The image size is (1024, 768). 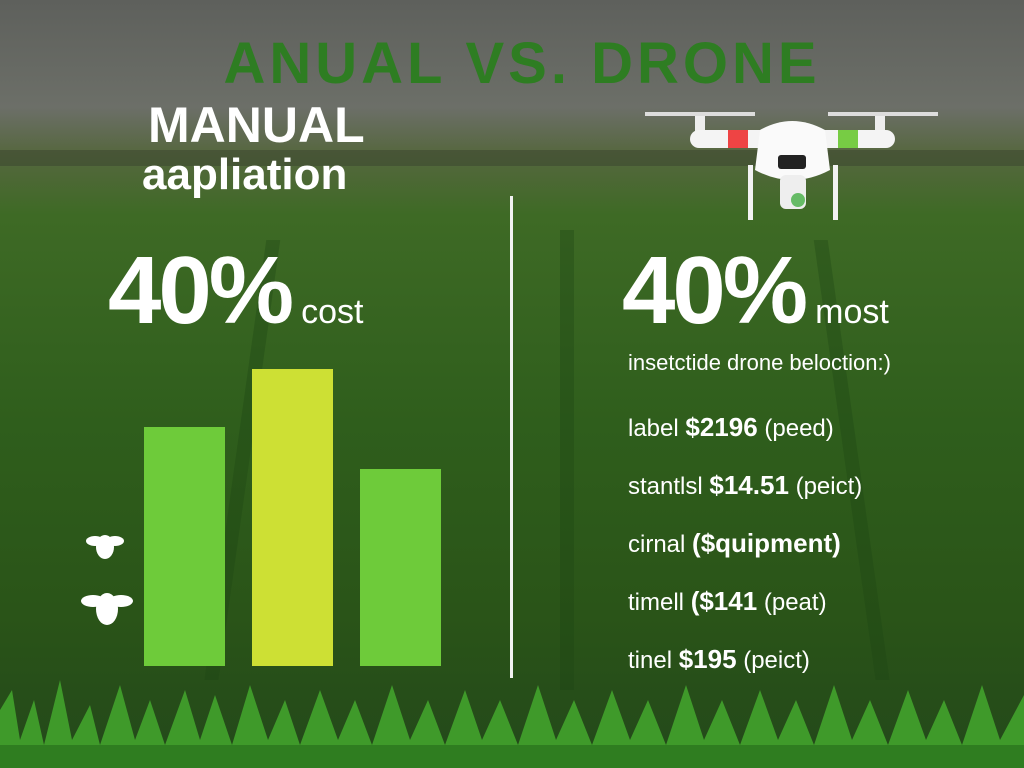 I want to click on subtitle: insetctide drone beloction:), so click(x=759, y=362).